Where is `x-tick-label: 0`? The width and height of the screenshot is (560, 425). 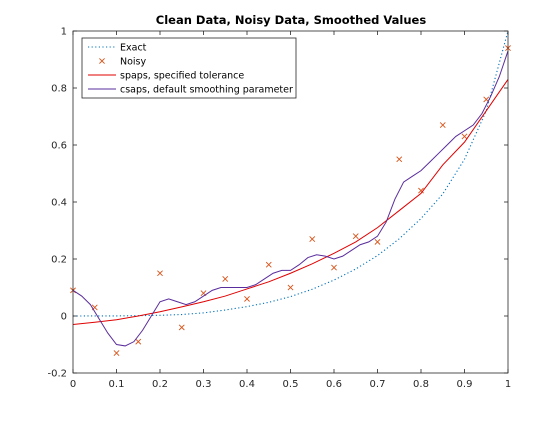 x-tick-label: 0 is located at coordinates (73, 384).